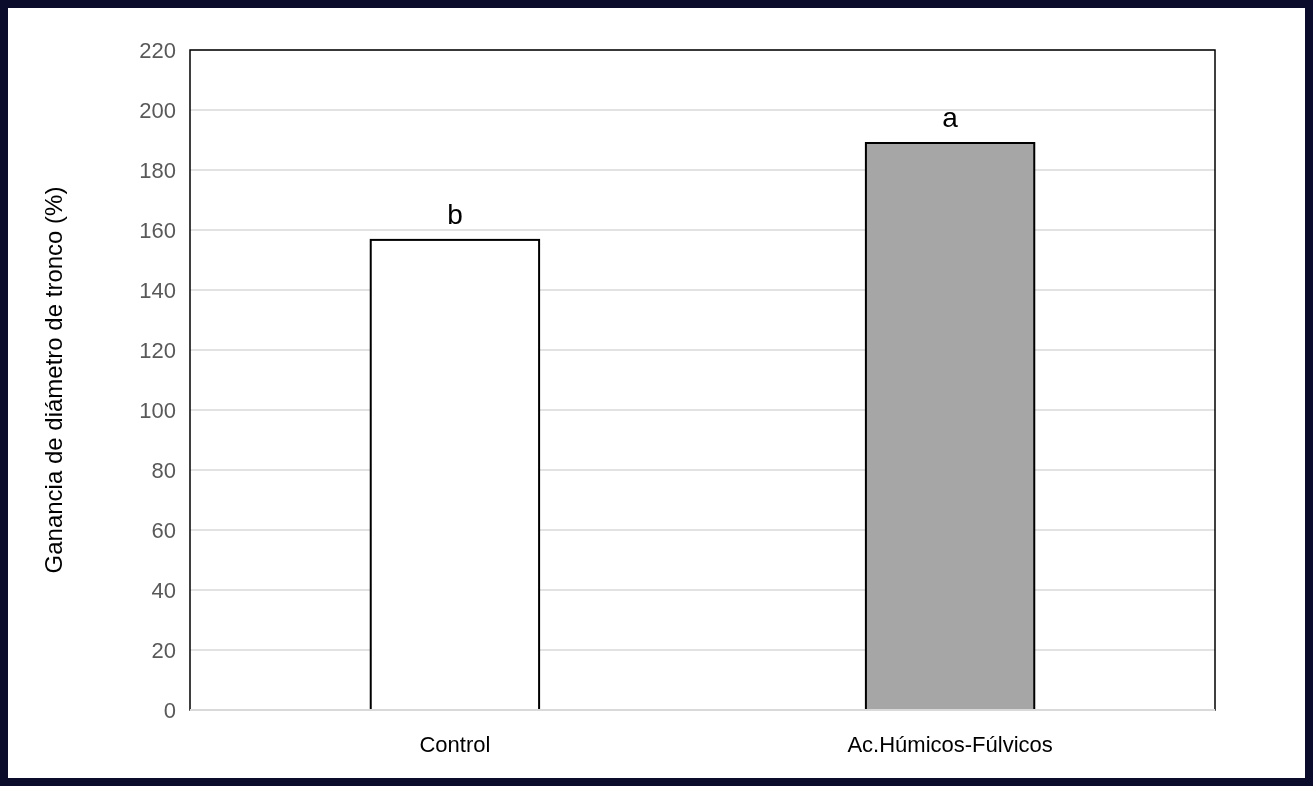  What do you see at coordinates (950, 744) in the screenshot?
I see `x-tick-label: Ac.Húmicos-Fúlvicos` at bounding box center [950, 744].